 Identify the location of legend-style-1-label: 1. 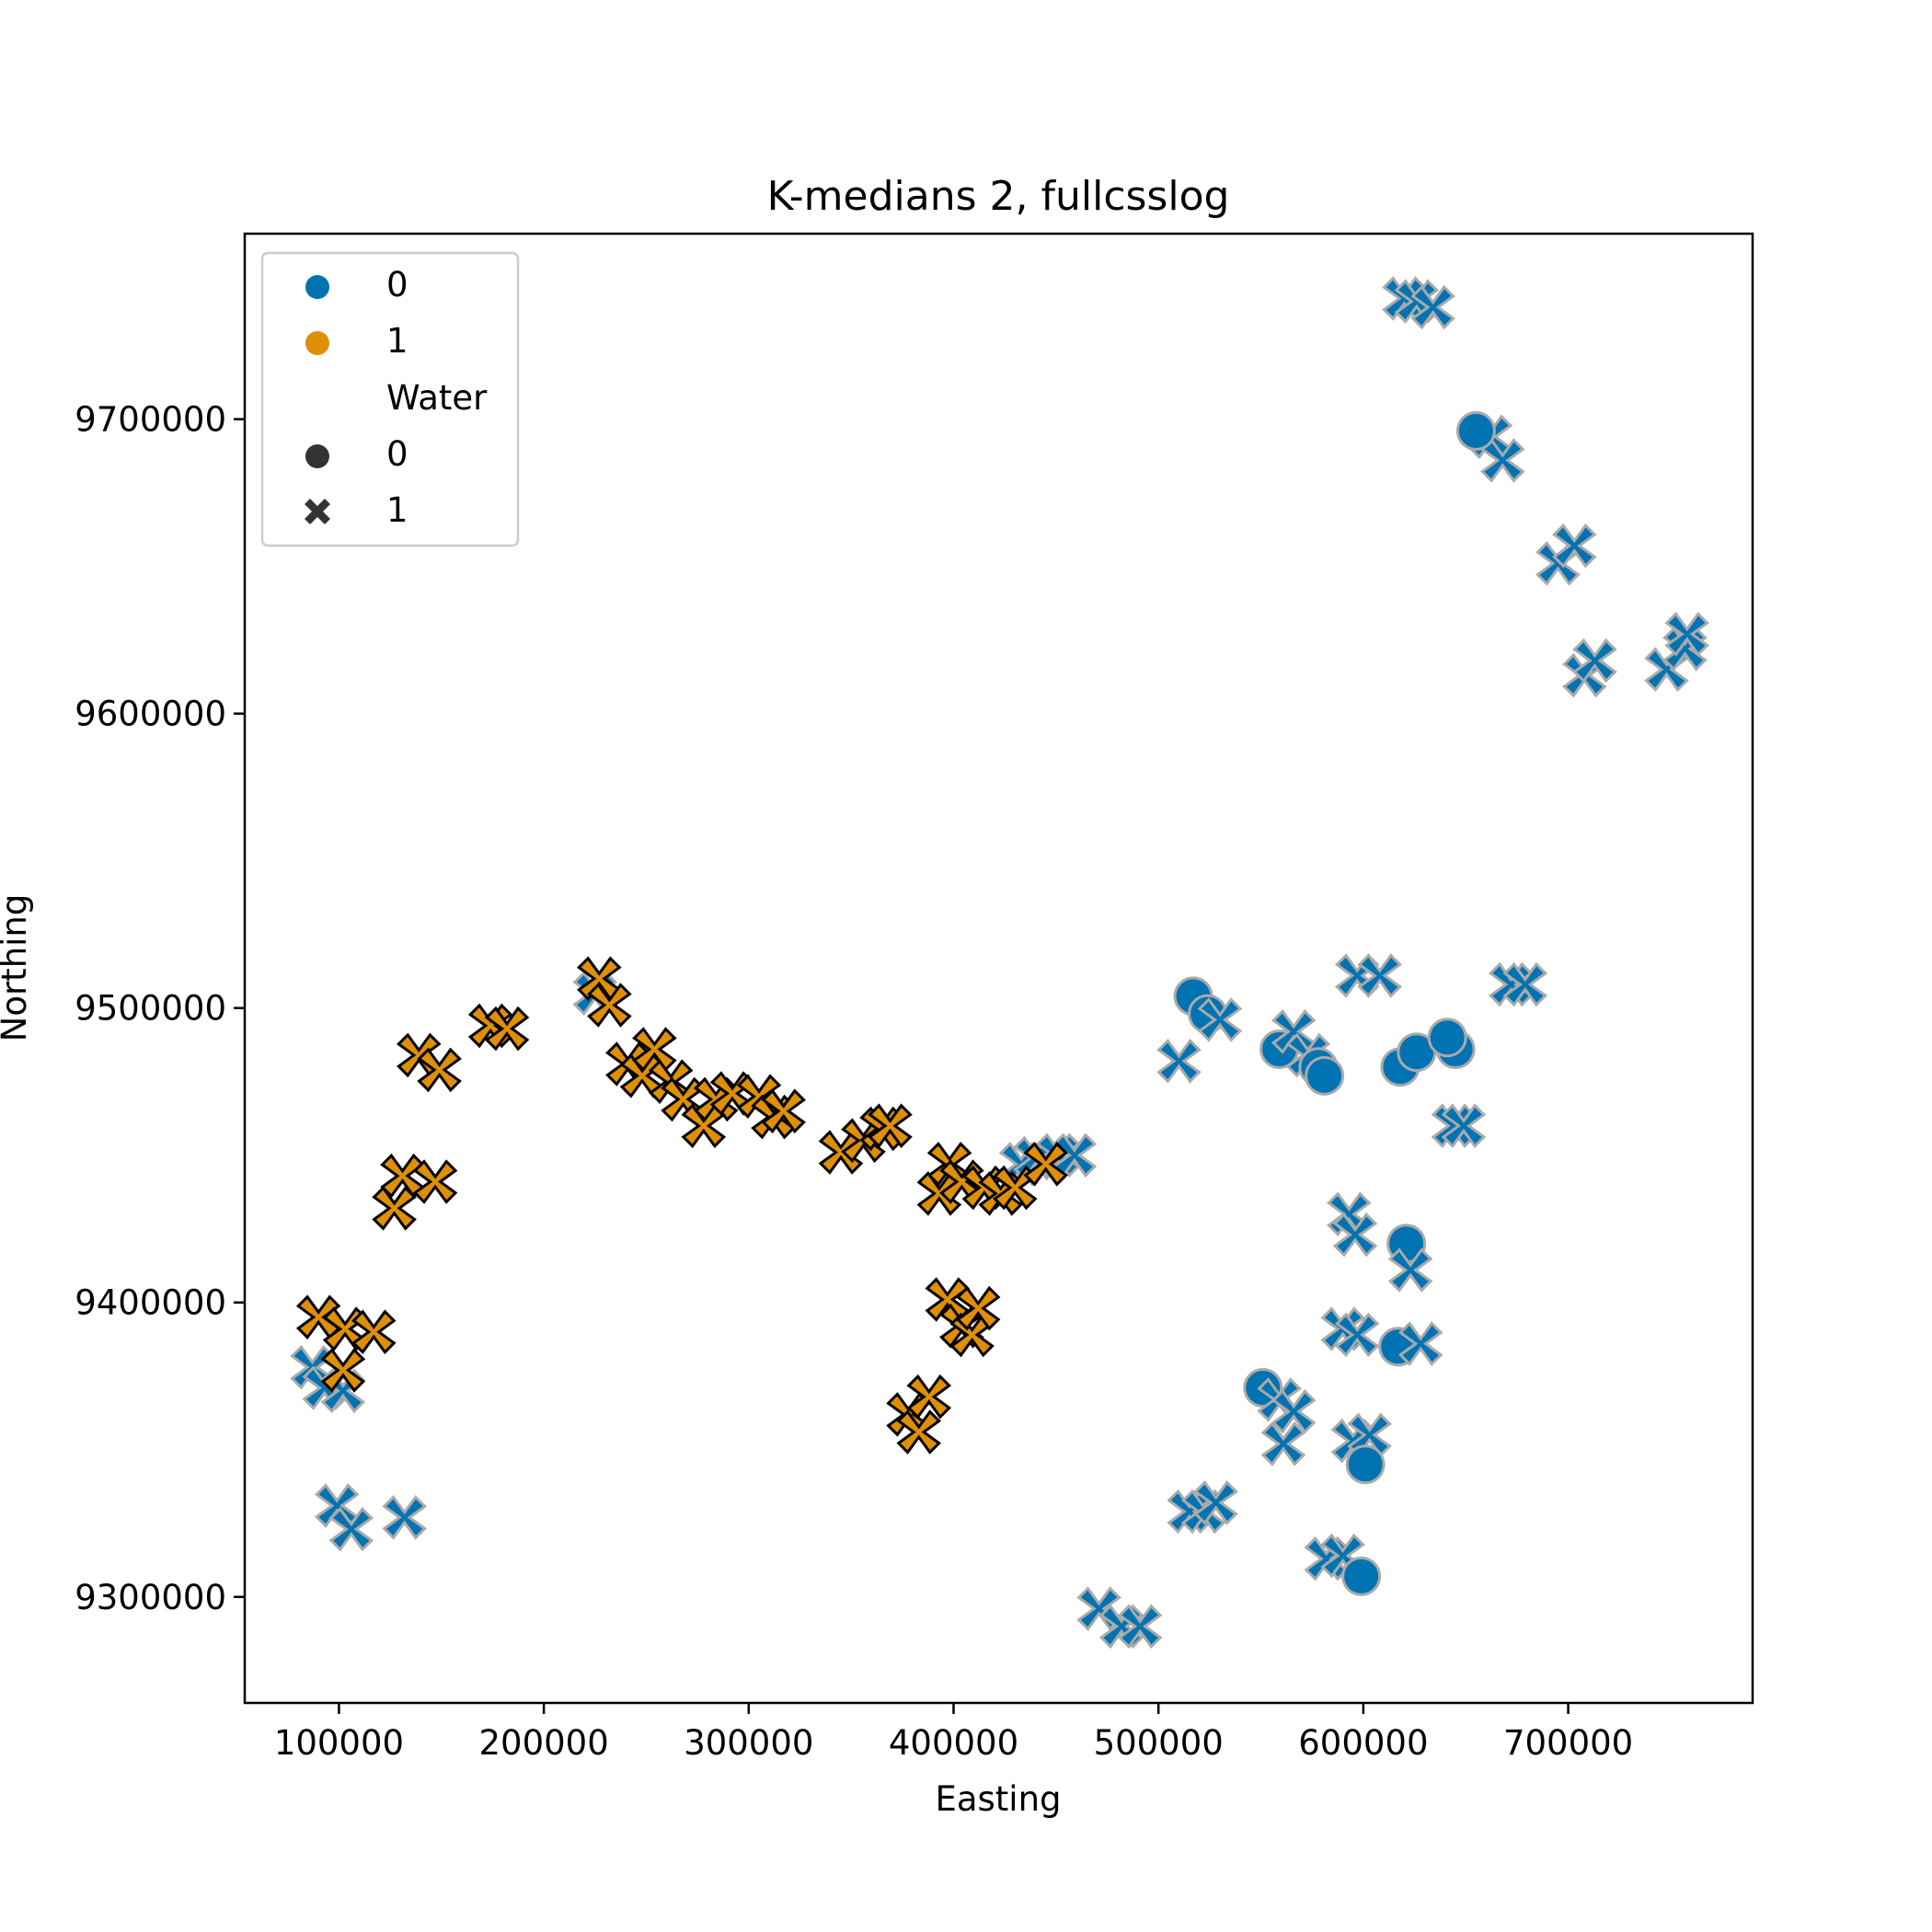
(397, 510).